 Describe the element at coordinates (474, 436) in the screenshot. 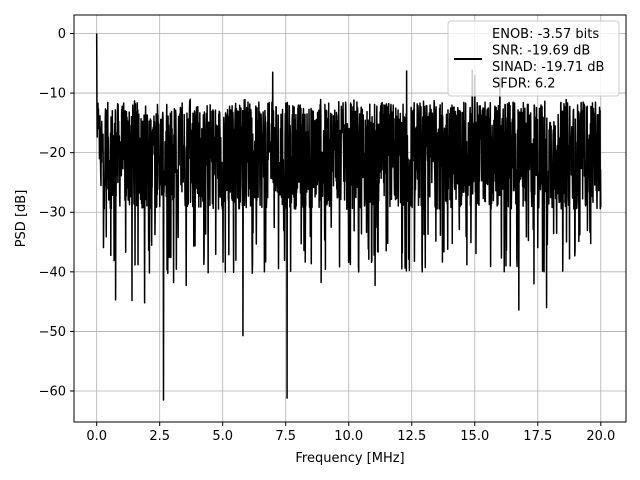

I see `x-tick-label: 15.0` at that location.